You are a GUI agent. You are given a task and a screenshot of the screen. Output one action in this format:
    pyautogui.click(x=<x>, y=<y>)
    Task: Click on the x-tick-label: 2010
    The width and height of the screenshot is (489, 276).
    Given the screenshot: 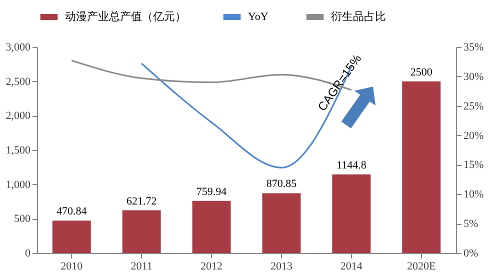 What is the action you would take?
    pyautogui.click(x=72, y=266)
    